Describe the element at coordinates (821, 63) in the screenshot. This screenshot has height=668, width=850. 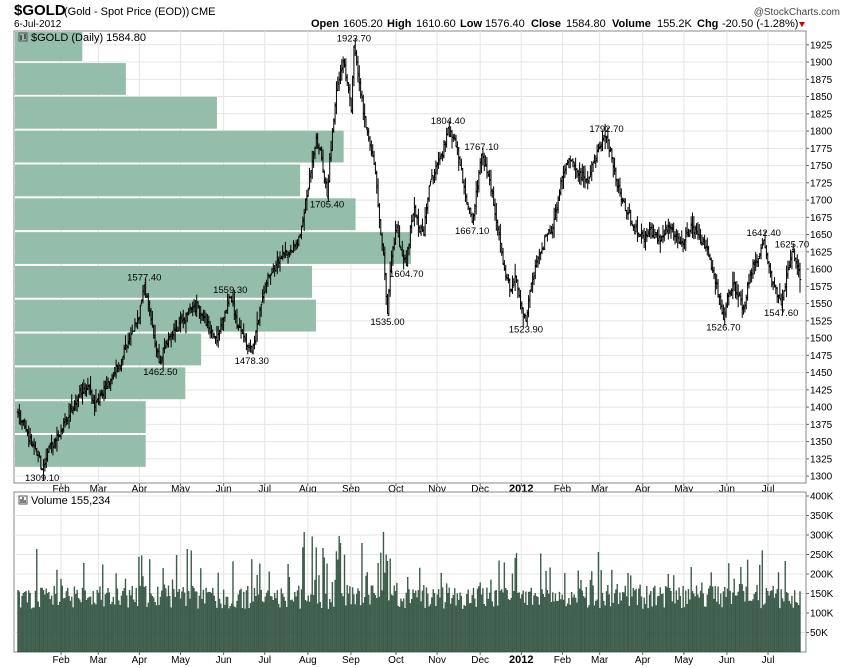
I see `price-tick-label: 1900` at that location.